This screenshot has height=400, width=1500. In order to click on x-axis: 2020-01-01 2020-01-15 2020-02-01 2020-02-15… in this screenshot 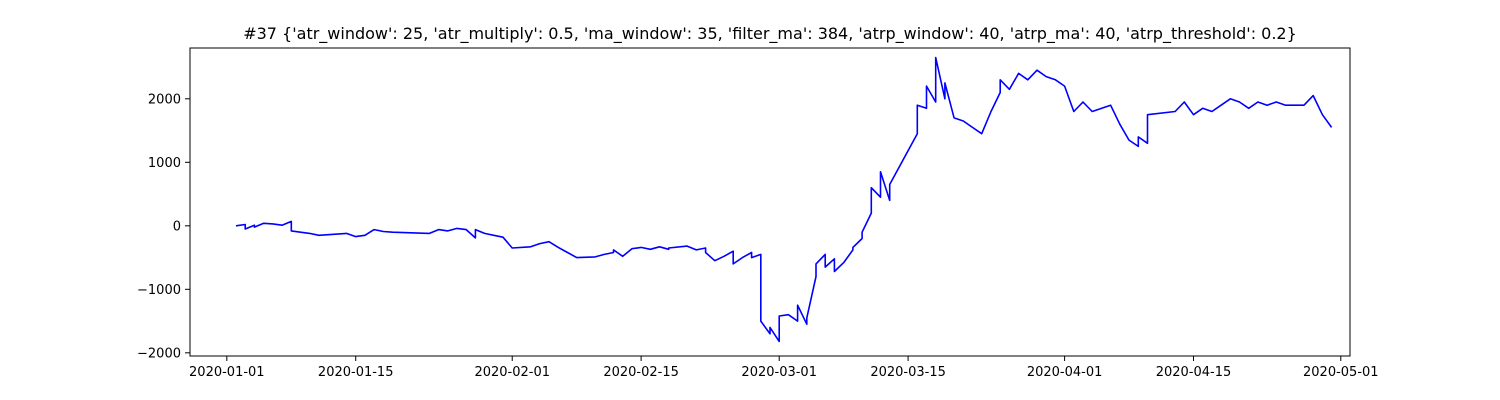, I will do `click(784, 368)`.